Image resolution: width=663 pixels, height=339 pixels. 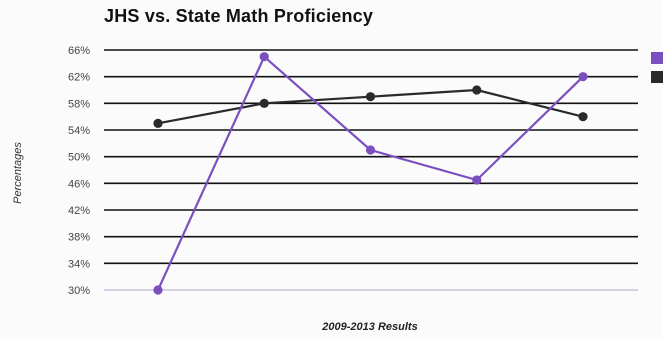 What do you see at coordinates (79, 158) in the screenshot?
I see `y-tick-label: 50%` at bounding box center [79, 158].